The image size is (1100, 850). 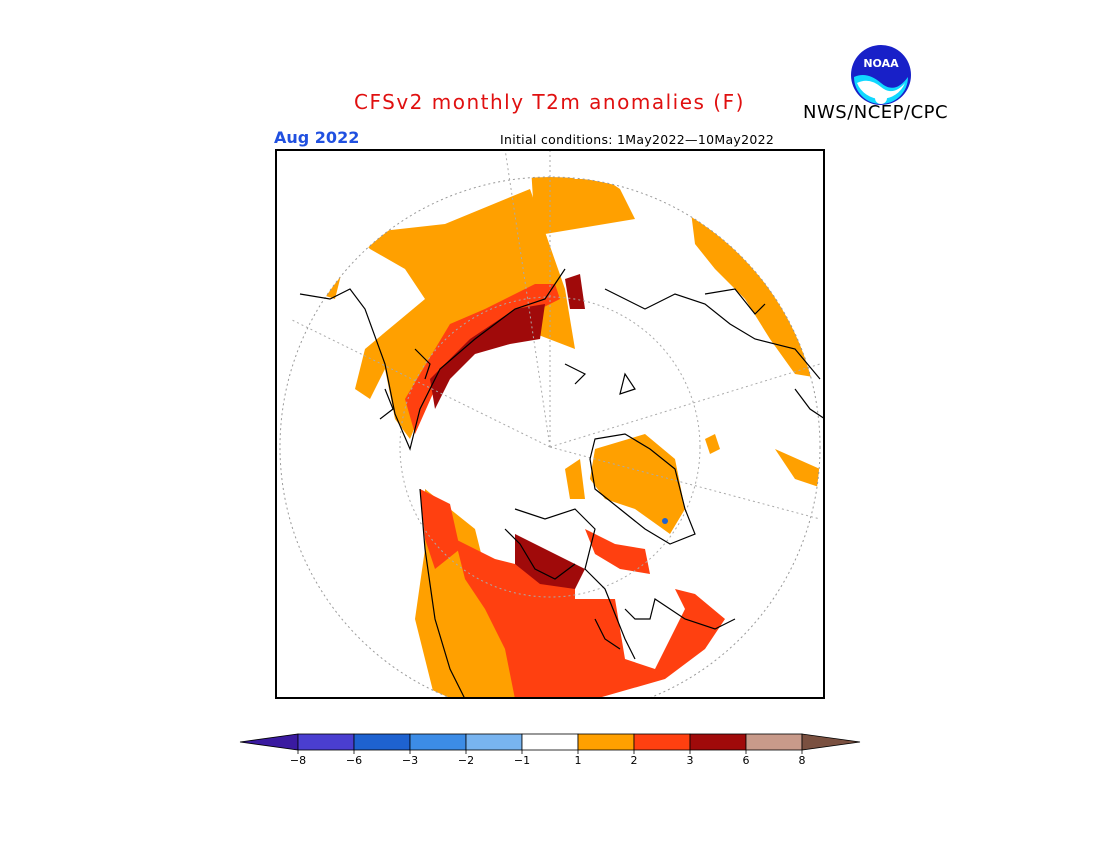 What do you see at coordinates (802, 760) in the screenshot?
I see `colorbar-tick-label: 8` at bounding box center [802, 760].